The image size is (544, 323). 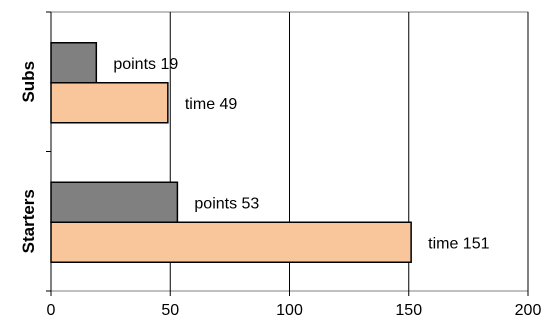 What do you see at coordinates (528, 310) in the screenshot?
I see `x-tick-label: 200` at bounding box center [528, 310].